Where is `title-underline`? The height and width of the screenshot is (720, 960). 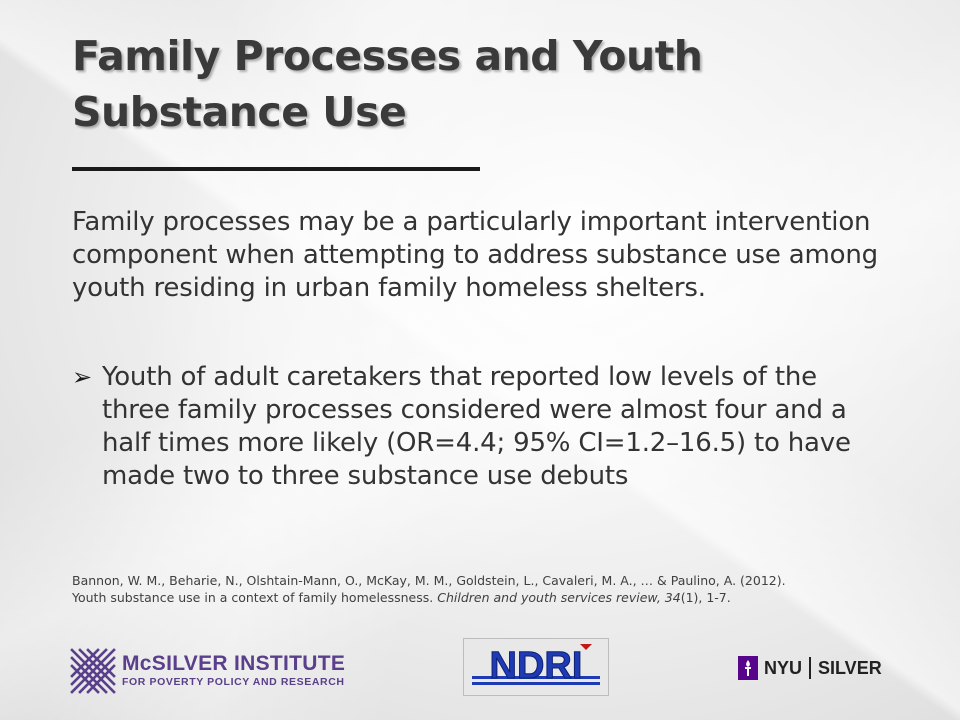 title-underline is located at coordinates (276, 169).